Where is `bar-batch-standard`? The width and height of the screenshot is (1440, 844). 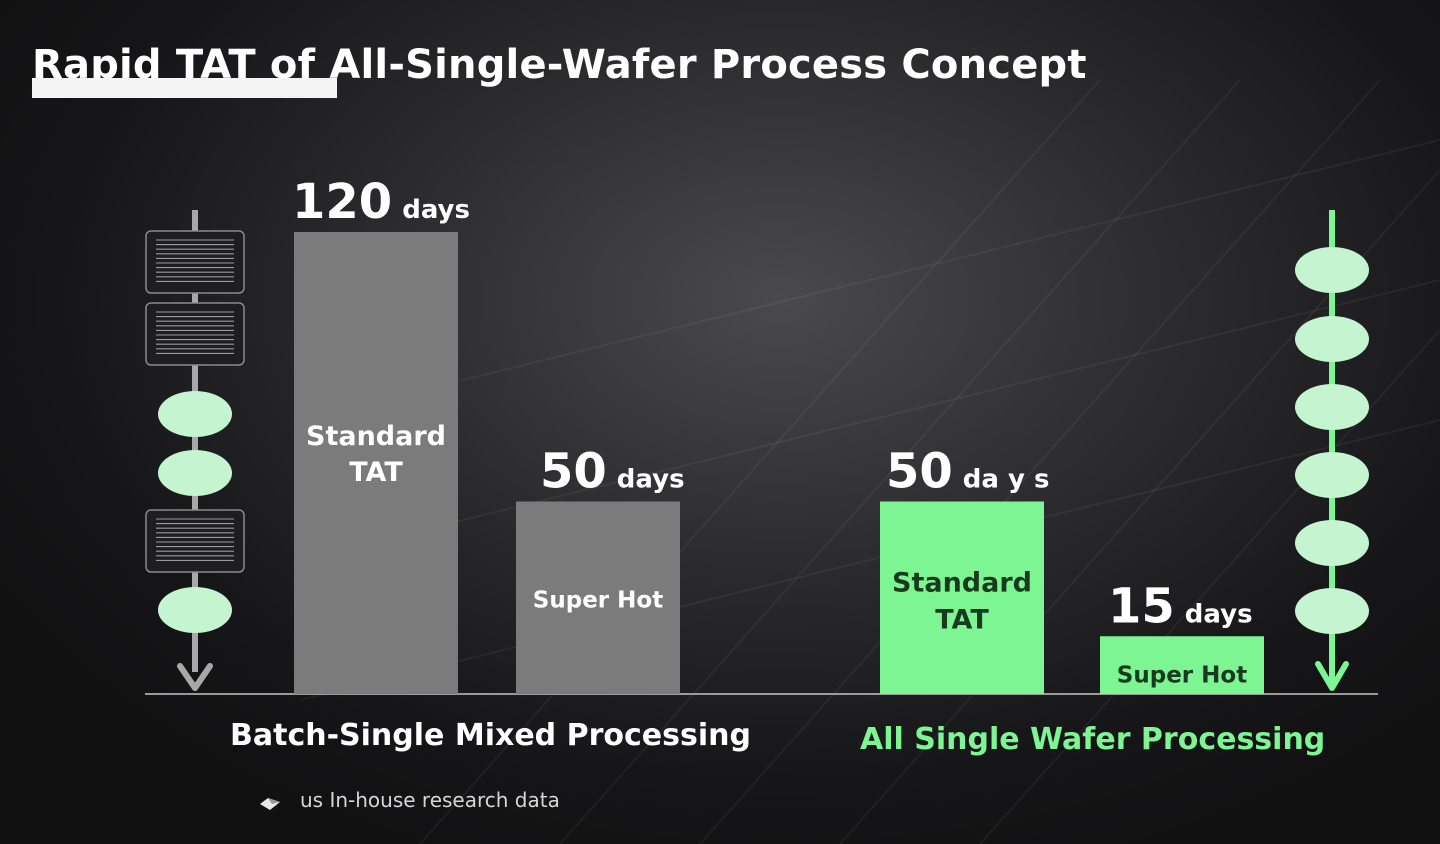 bar-batch-standard is located at coordinates (376, 463).